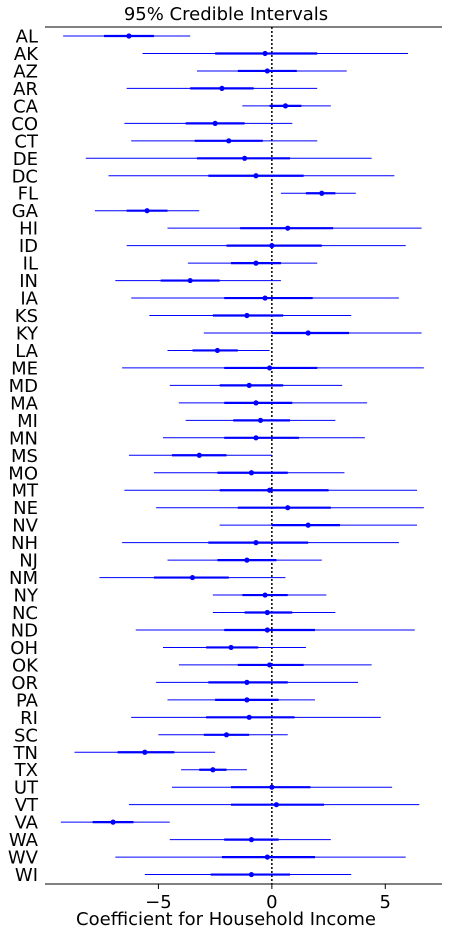 The width and height of the screenshot is (452, 938). What do you see at coordinates (24, 456) in the screenshot?
I see `y-tick-label: MS` at bounding box center [24, 456].